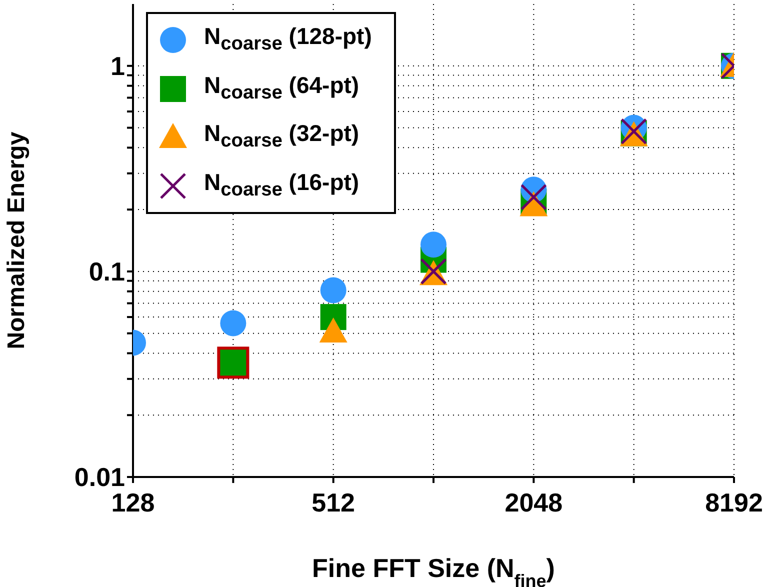  I want to click on x-tick-label: 2048, so click(533, 502).